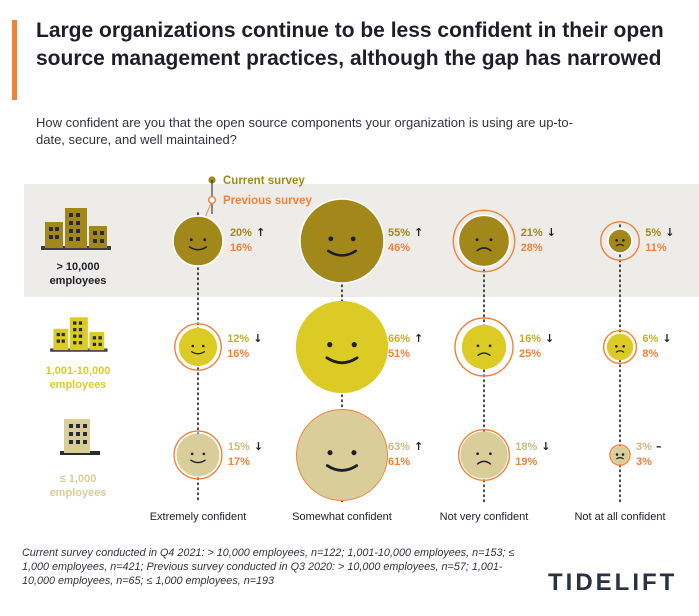 The height and width of the screenshot is (616, 699). Describe the element at coordinates (239, 447) in the screenshot. I see `value-current-label: 15%` at that location.